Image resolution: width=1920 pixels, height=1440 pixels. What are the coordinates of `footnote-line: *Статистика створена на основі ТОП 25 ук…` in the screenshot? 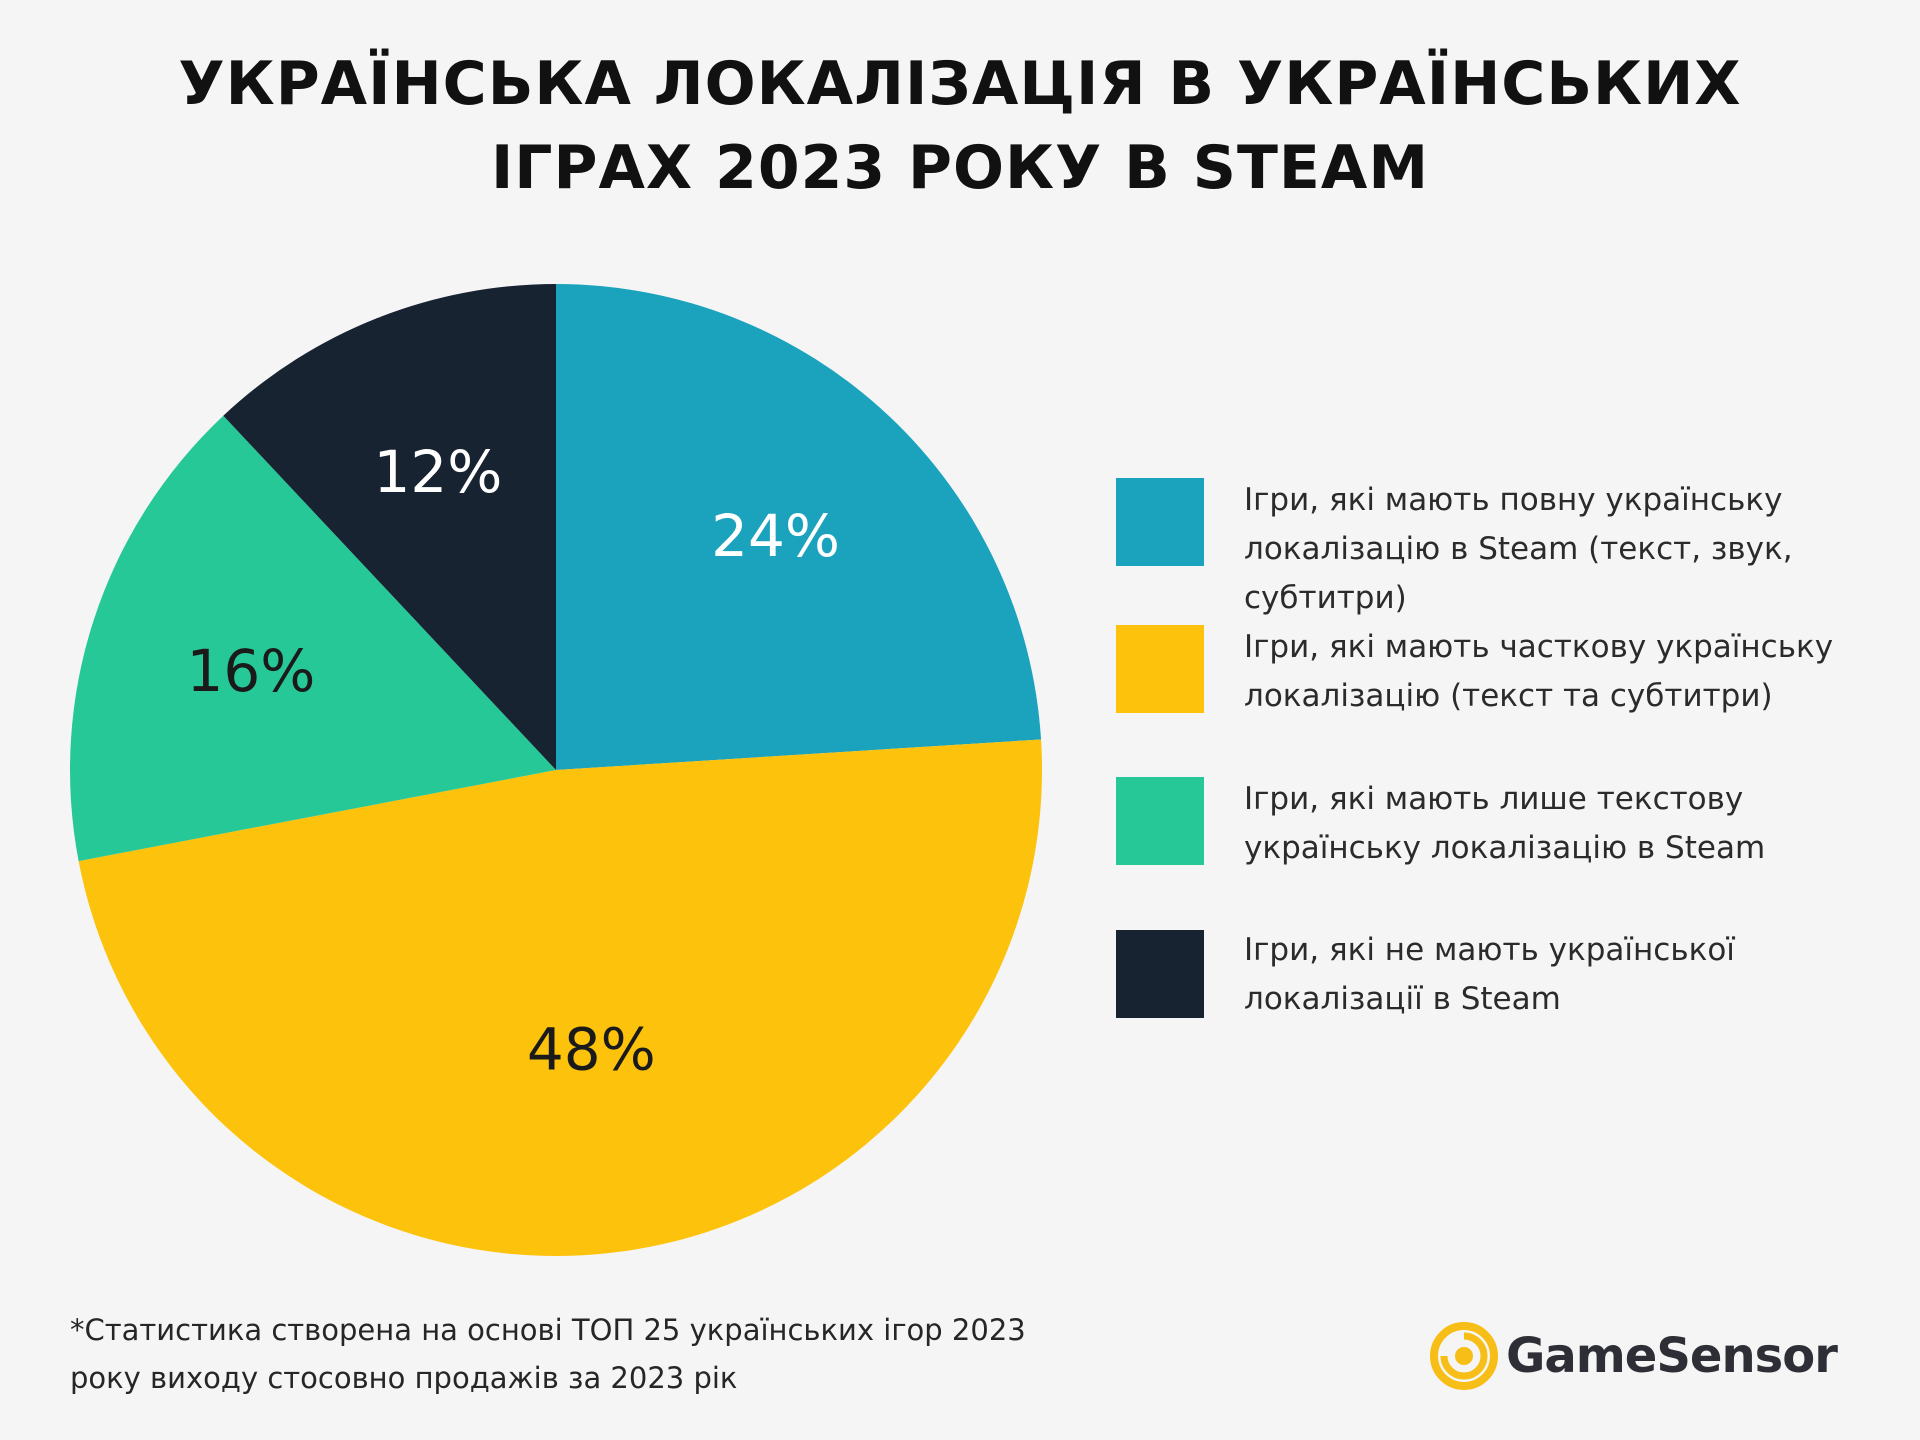 It's located at (548, 1330).